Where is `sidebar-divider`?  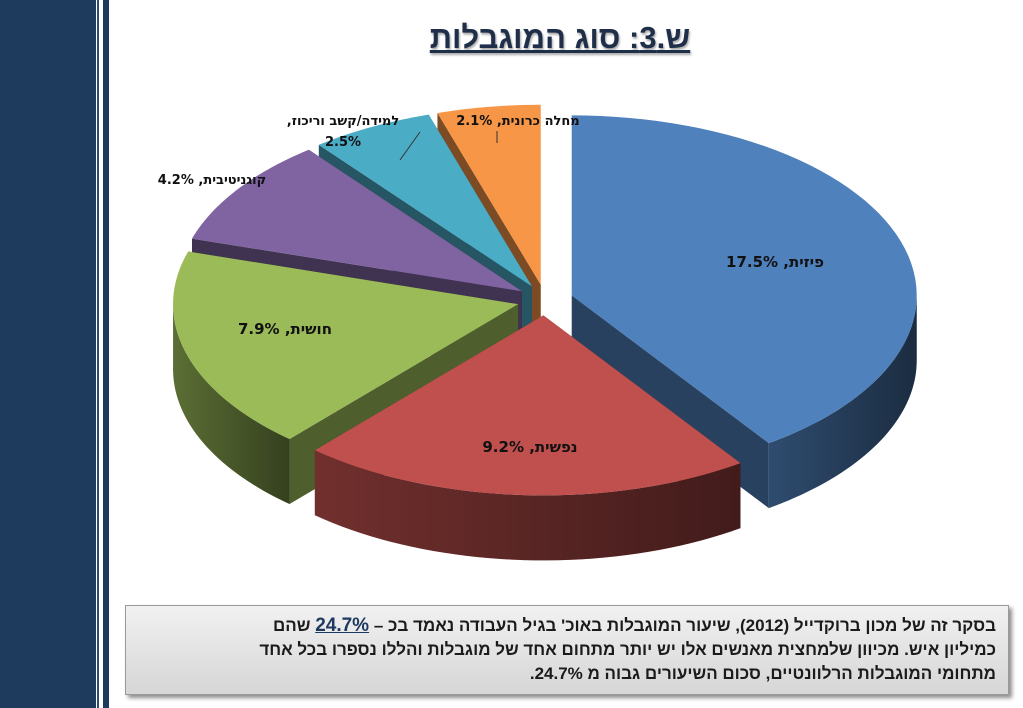
sidebar-divider is located at coordinates (98, 354).